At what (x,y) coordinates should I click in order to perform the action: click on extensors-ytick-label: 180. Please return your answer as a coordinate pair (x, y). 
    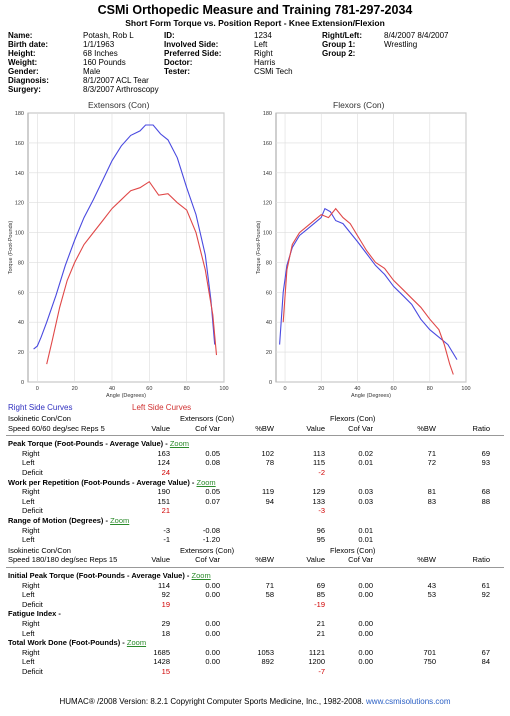
    Looking at the image, I should click on (19, 114).